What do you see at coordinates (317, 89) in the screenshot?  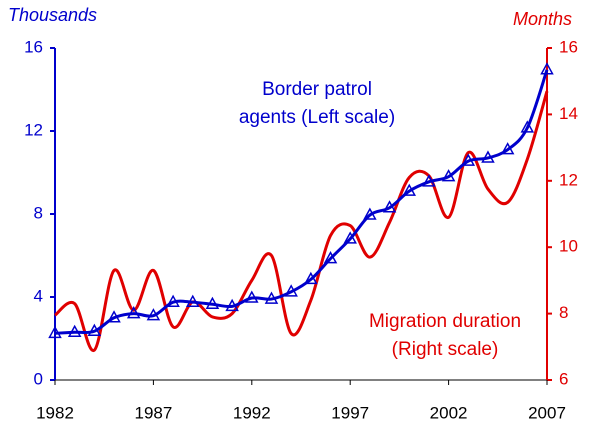 I see `annotation: Border patrol` at bounding box center [317, 89].